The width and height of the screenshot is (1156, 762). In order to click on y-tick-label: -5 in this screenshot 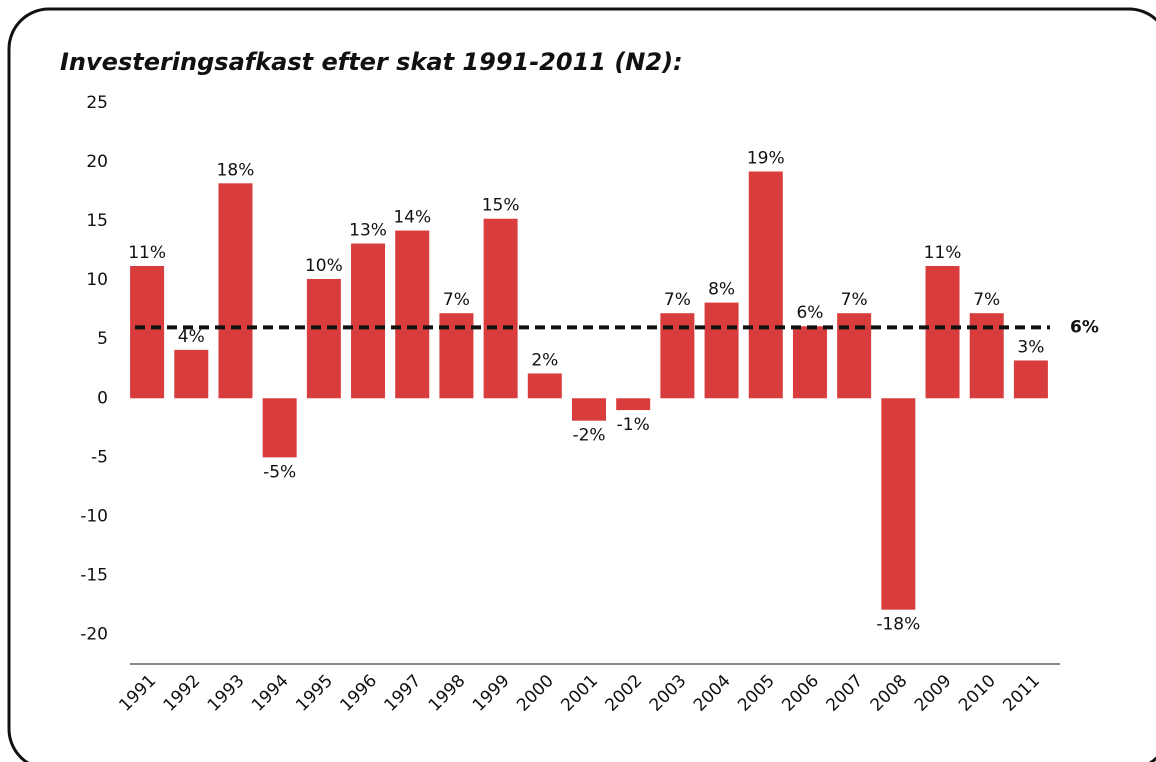, I will do `click(99, 457)`.